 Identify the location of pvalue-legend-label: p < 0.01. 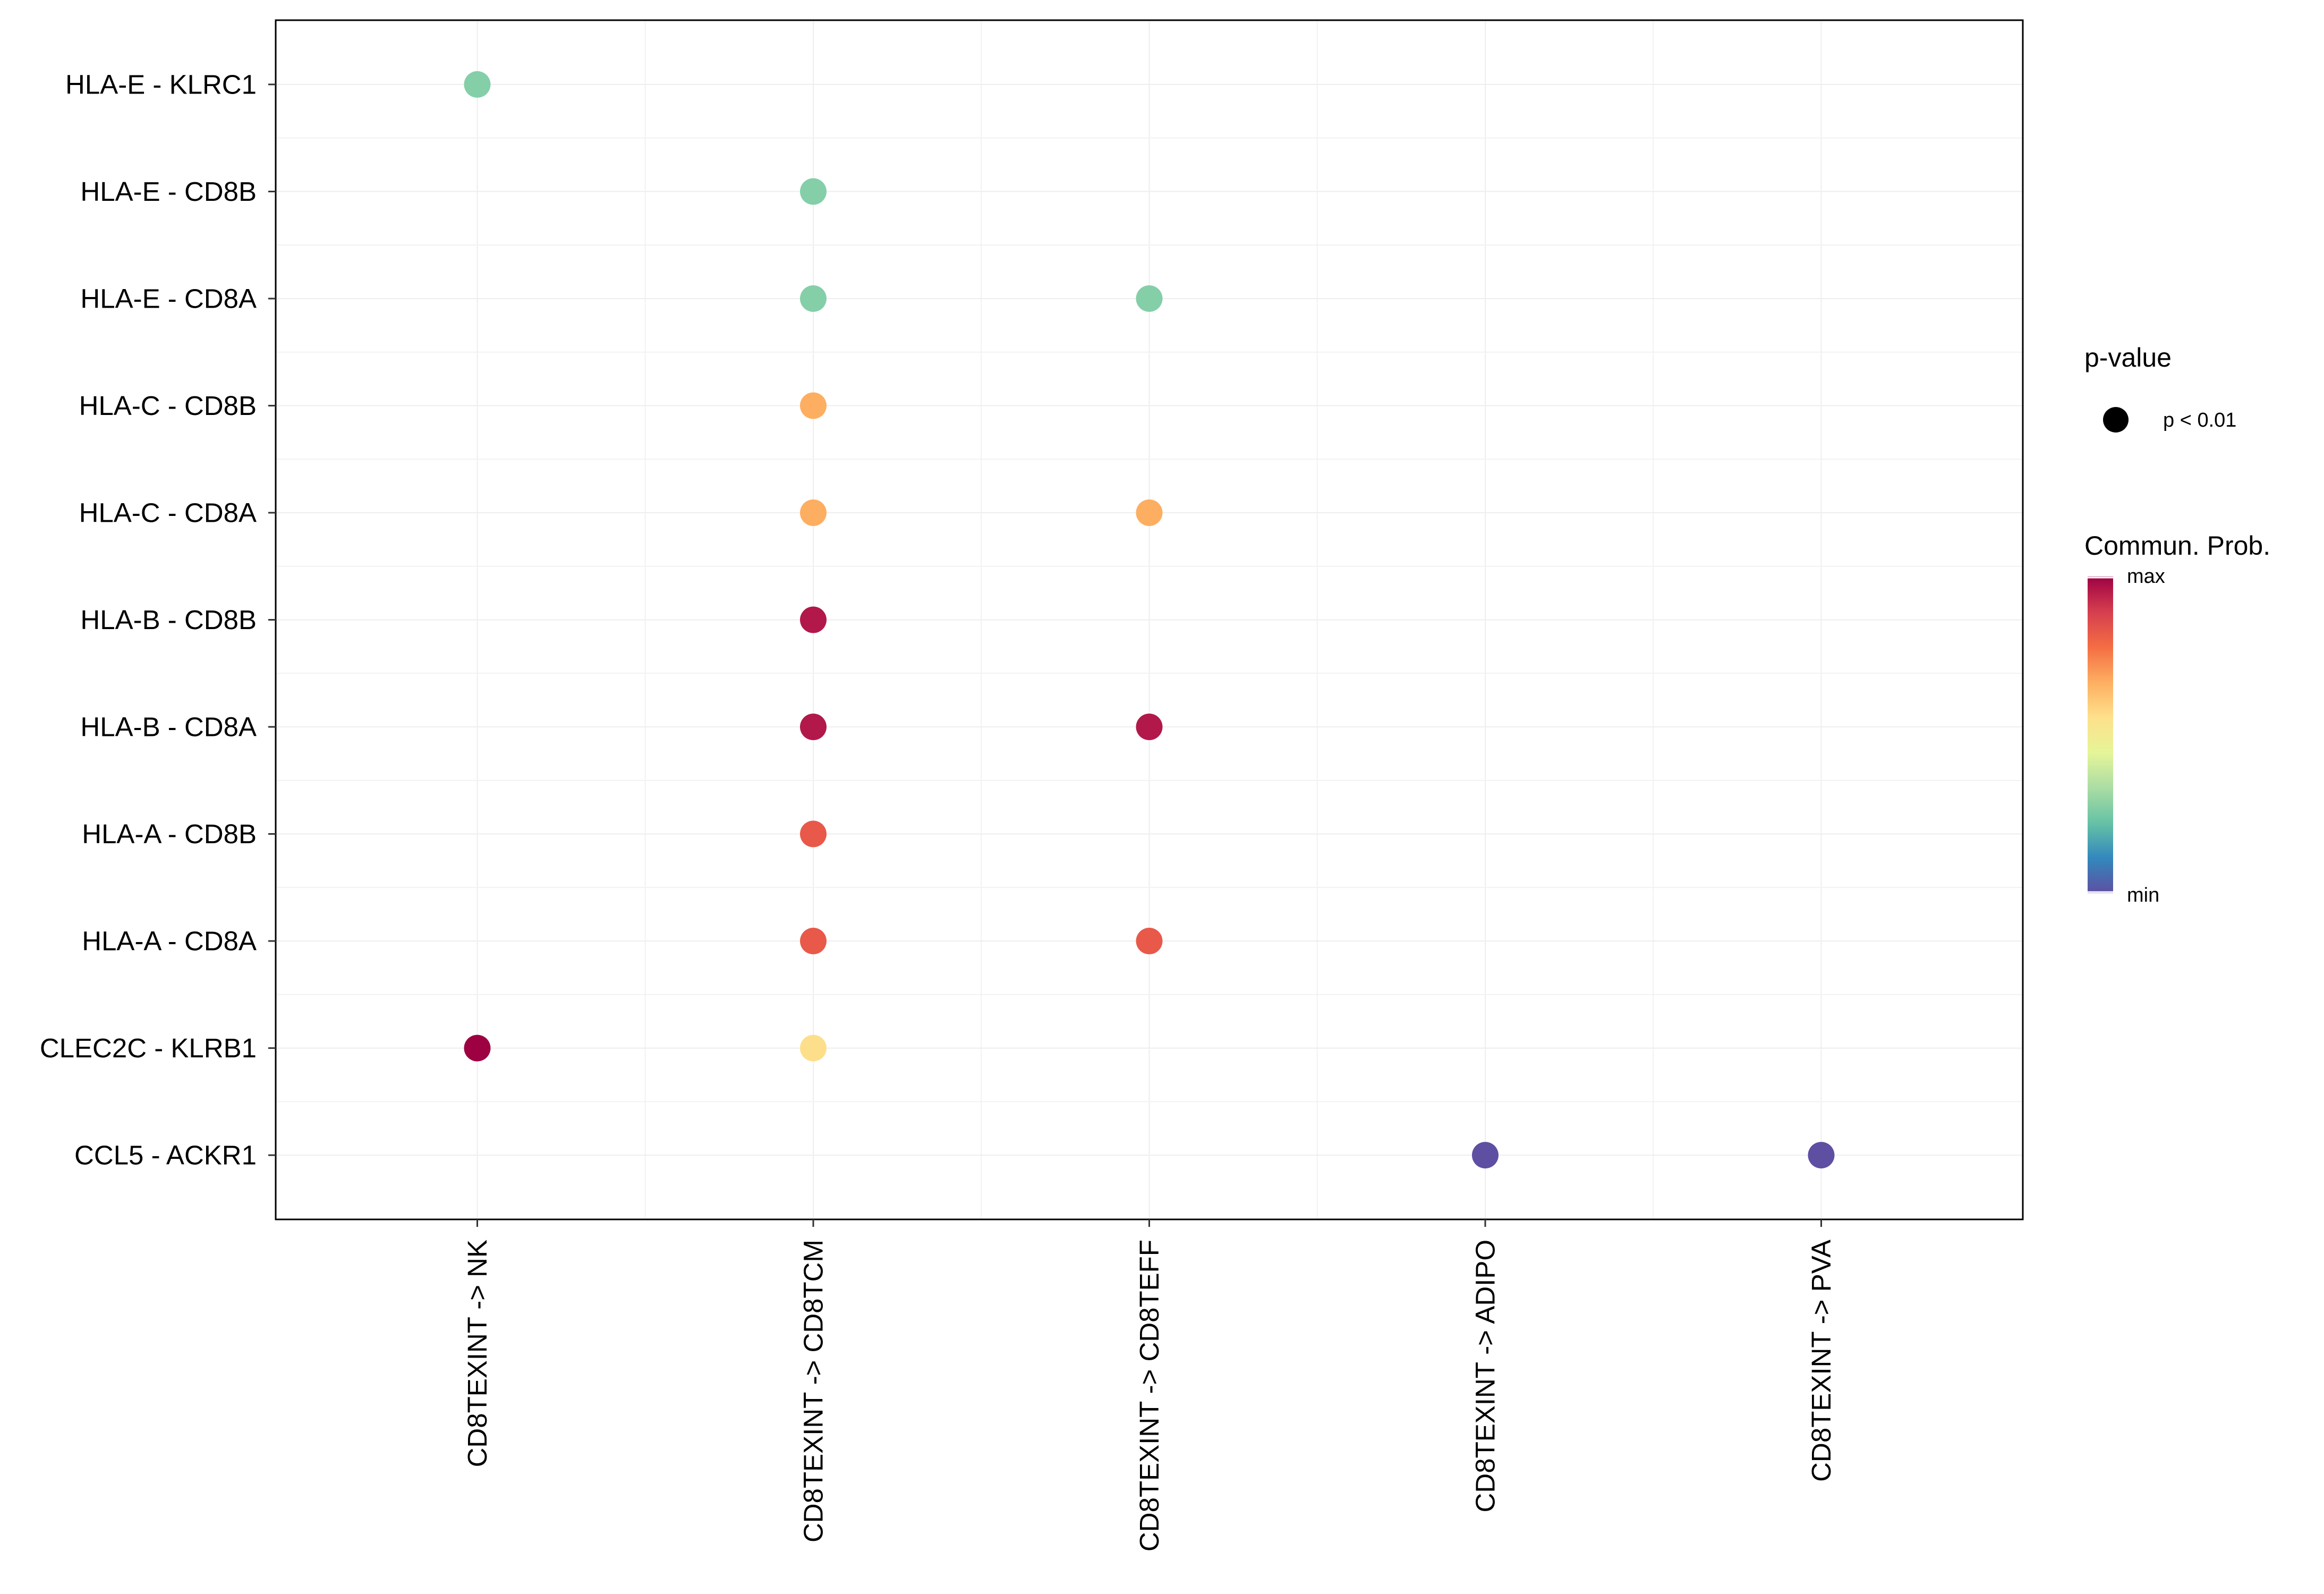
(2199, 420).